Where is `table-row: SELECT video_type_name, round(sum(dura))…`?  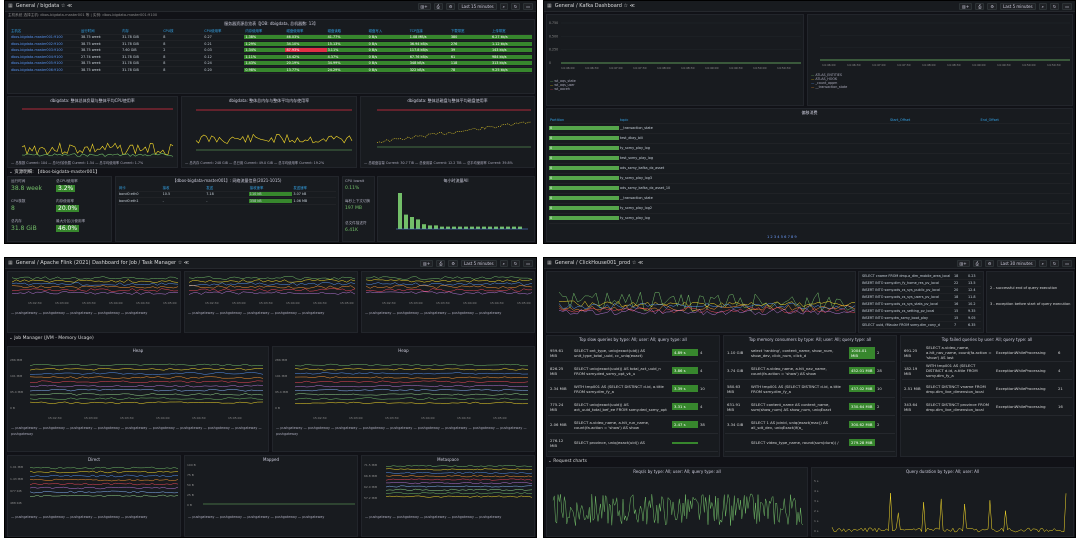
table-row: SELECT video_type_name, round(sum(dura))… is located at coordinates (810, 443).